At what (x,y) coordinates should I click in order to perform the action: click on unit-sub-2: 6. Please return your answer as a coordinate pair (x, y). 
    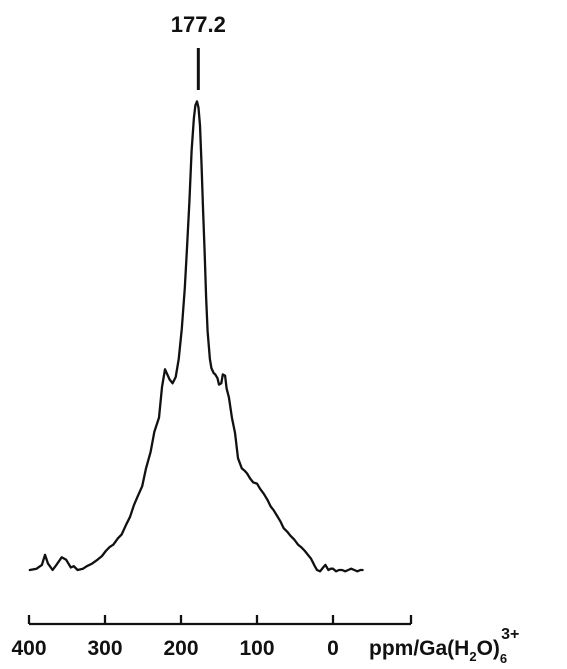
    Looking at the image, I should click on (503, 658).